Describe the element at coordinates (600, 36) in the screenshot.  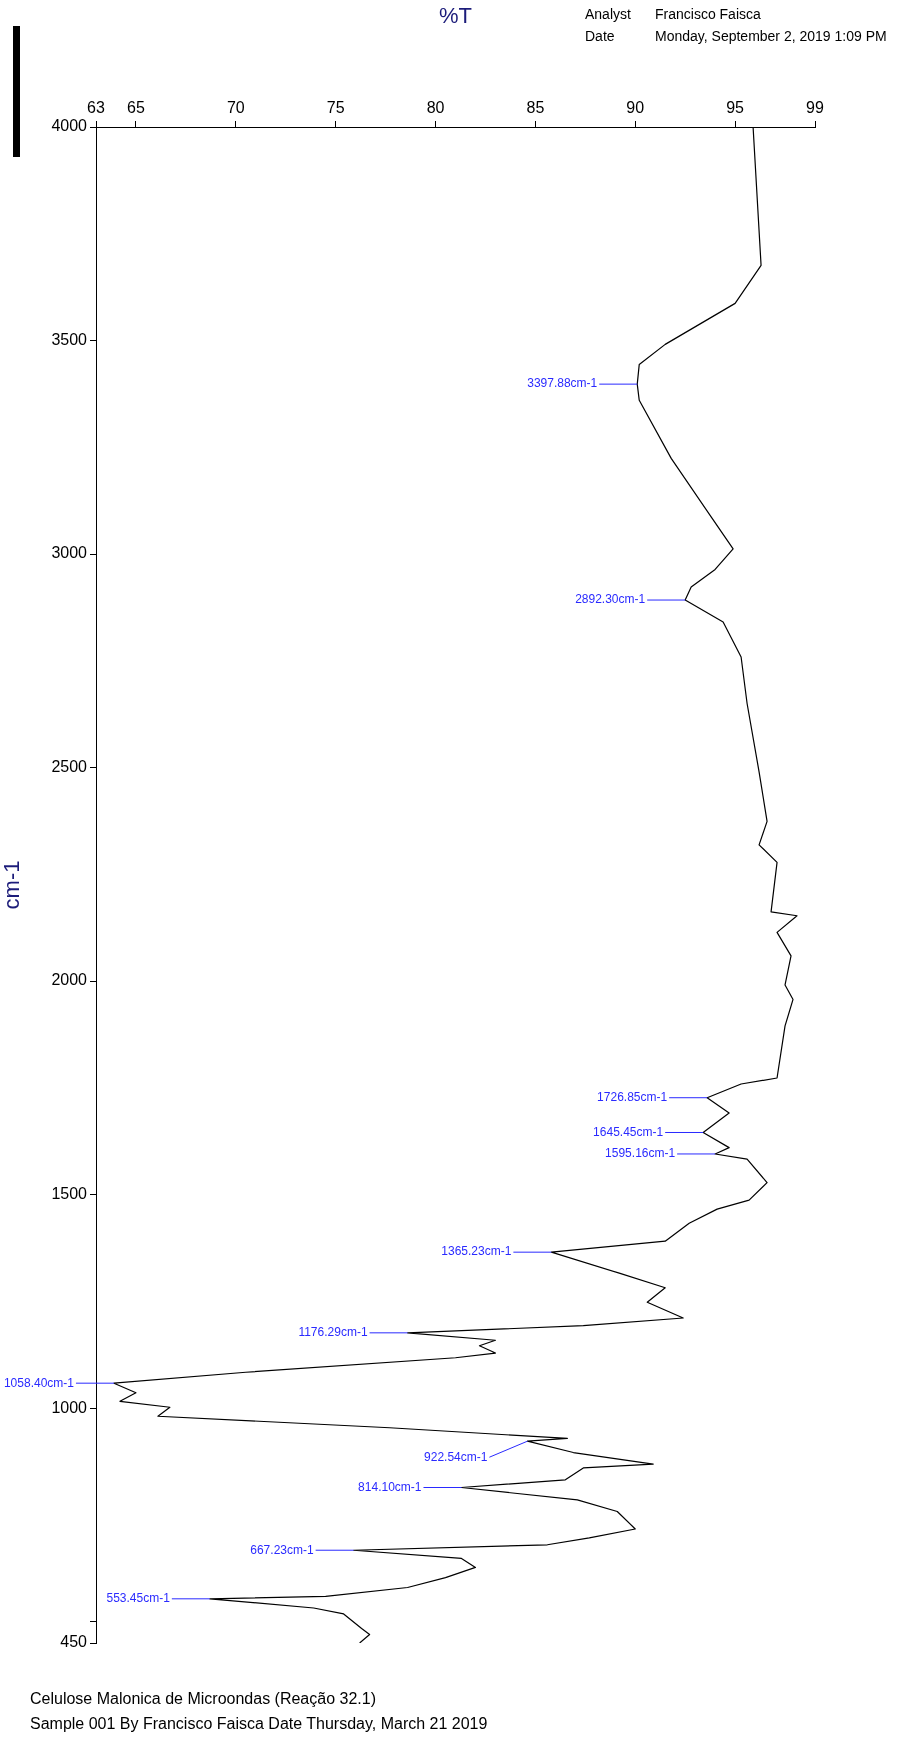
I see `text: Date` at that location.